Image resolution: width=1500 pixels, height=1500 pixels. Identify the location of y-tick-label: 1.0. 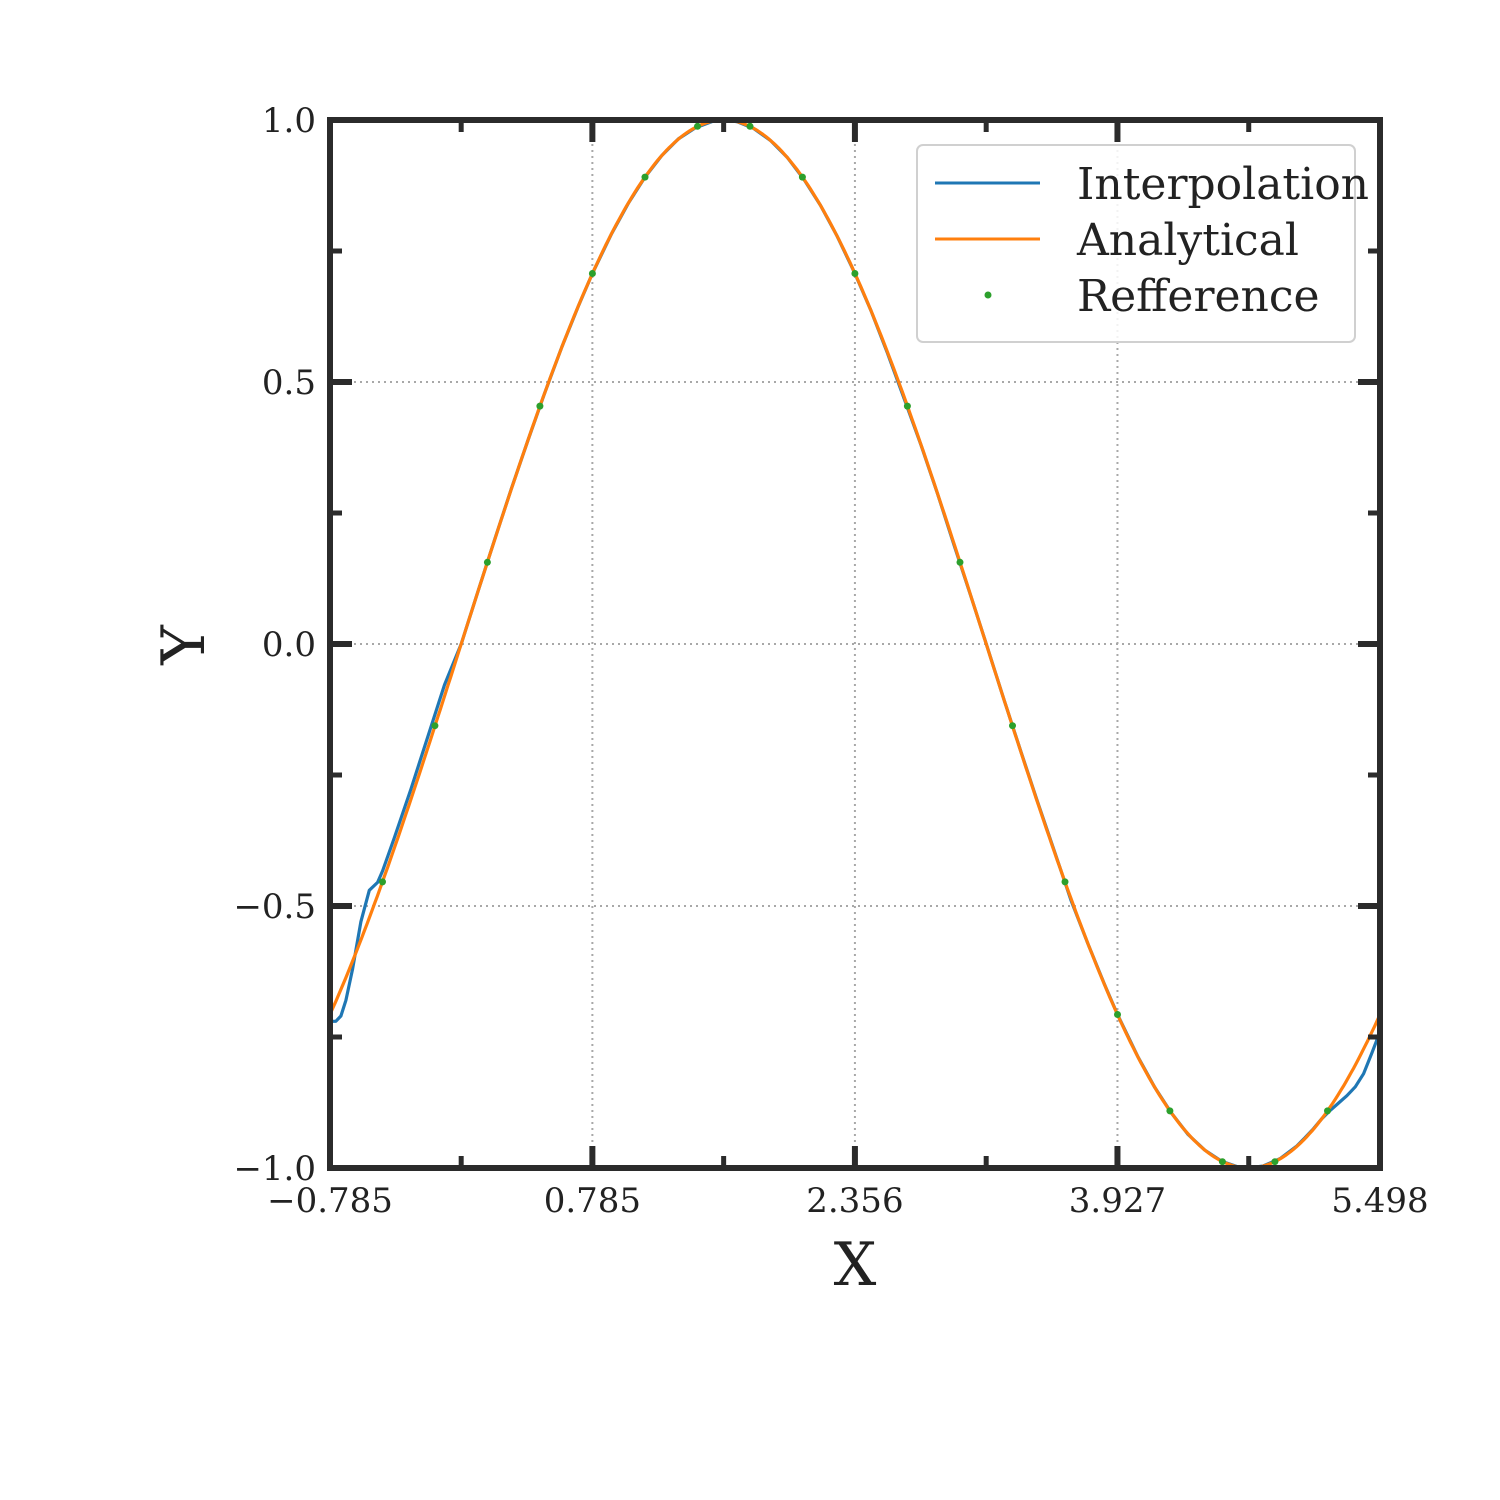
(289, 121).